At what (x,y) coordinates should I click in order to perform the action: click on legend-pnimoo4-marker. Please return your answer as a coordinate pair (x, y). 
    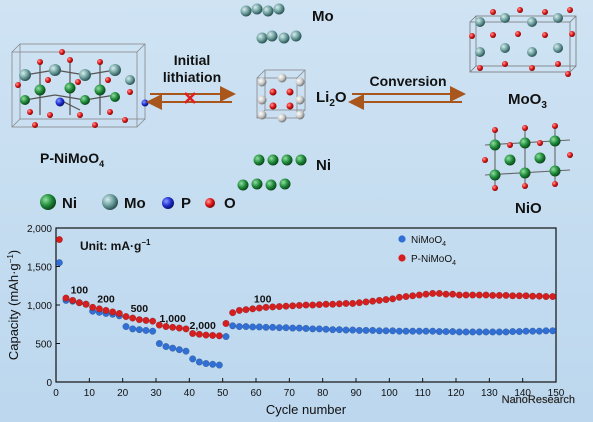
    Looking at the image, I should click on (402, 258).